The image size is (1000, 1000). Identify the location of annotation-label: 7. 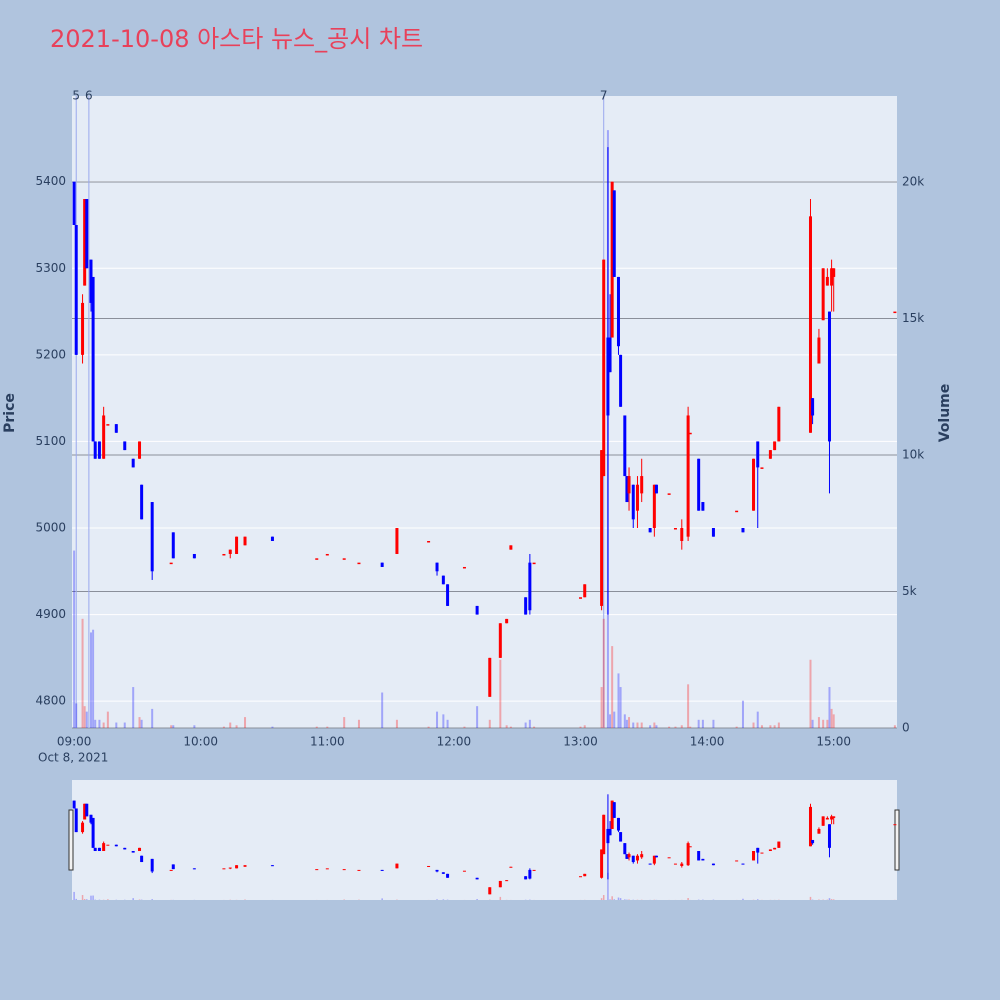
(604, 96).